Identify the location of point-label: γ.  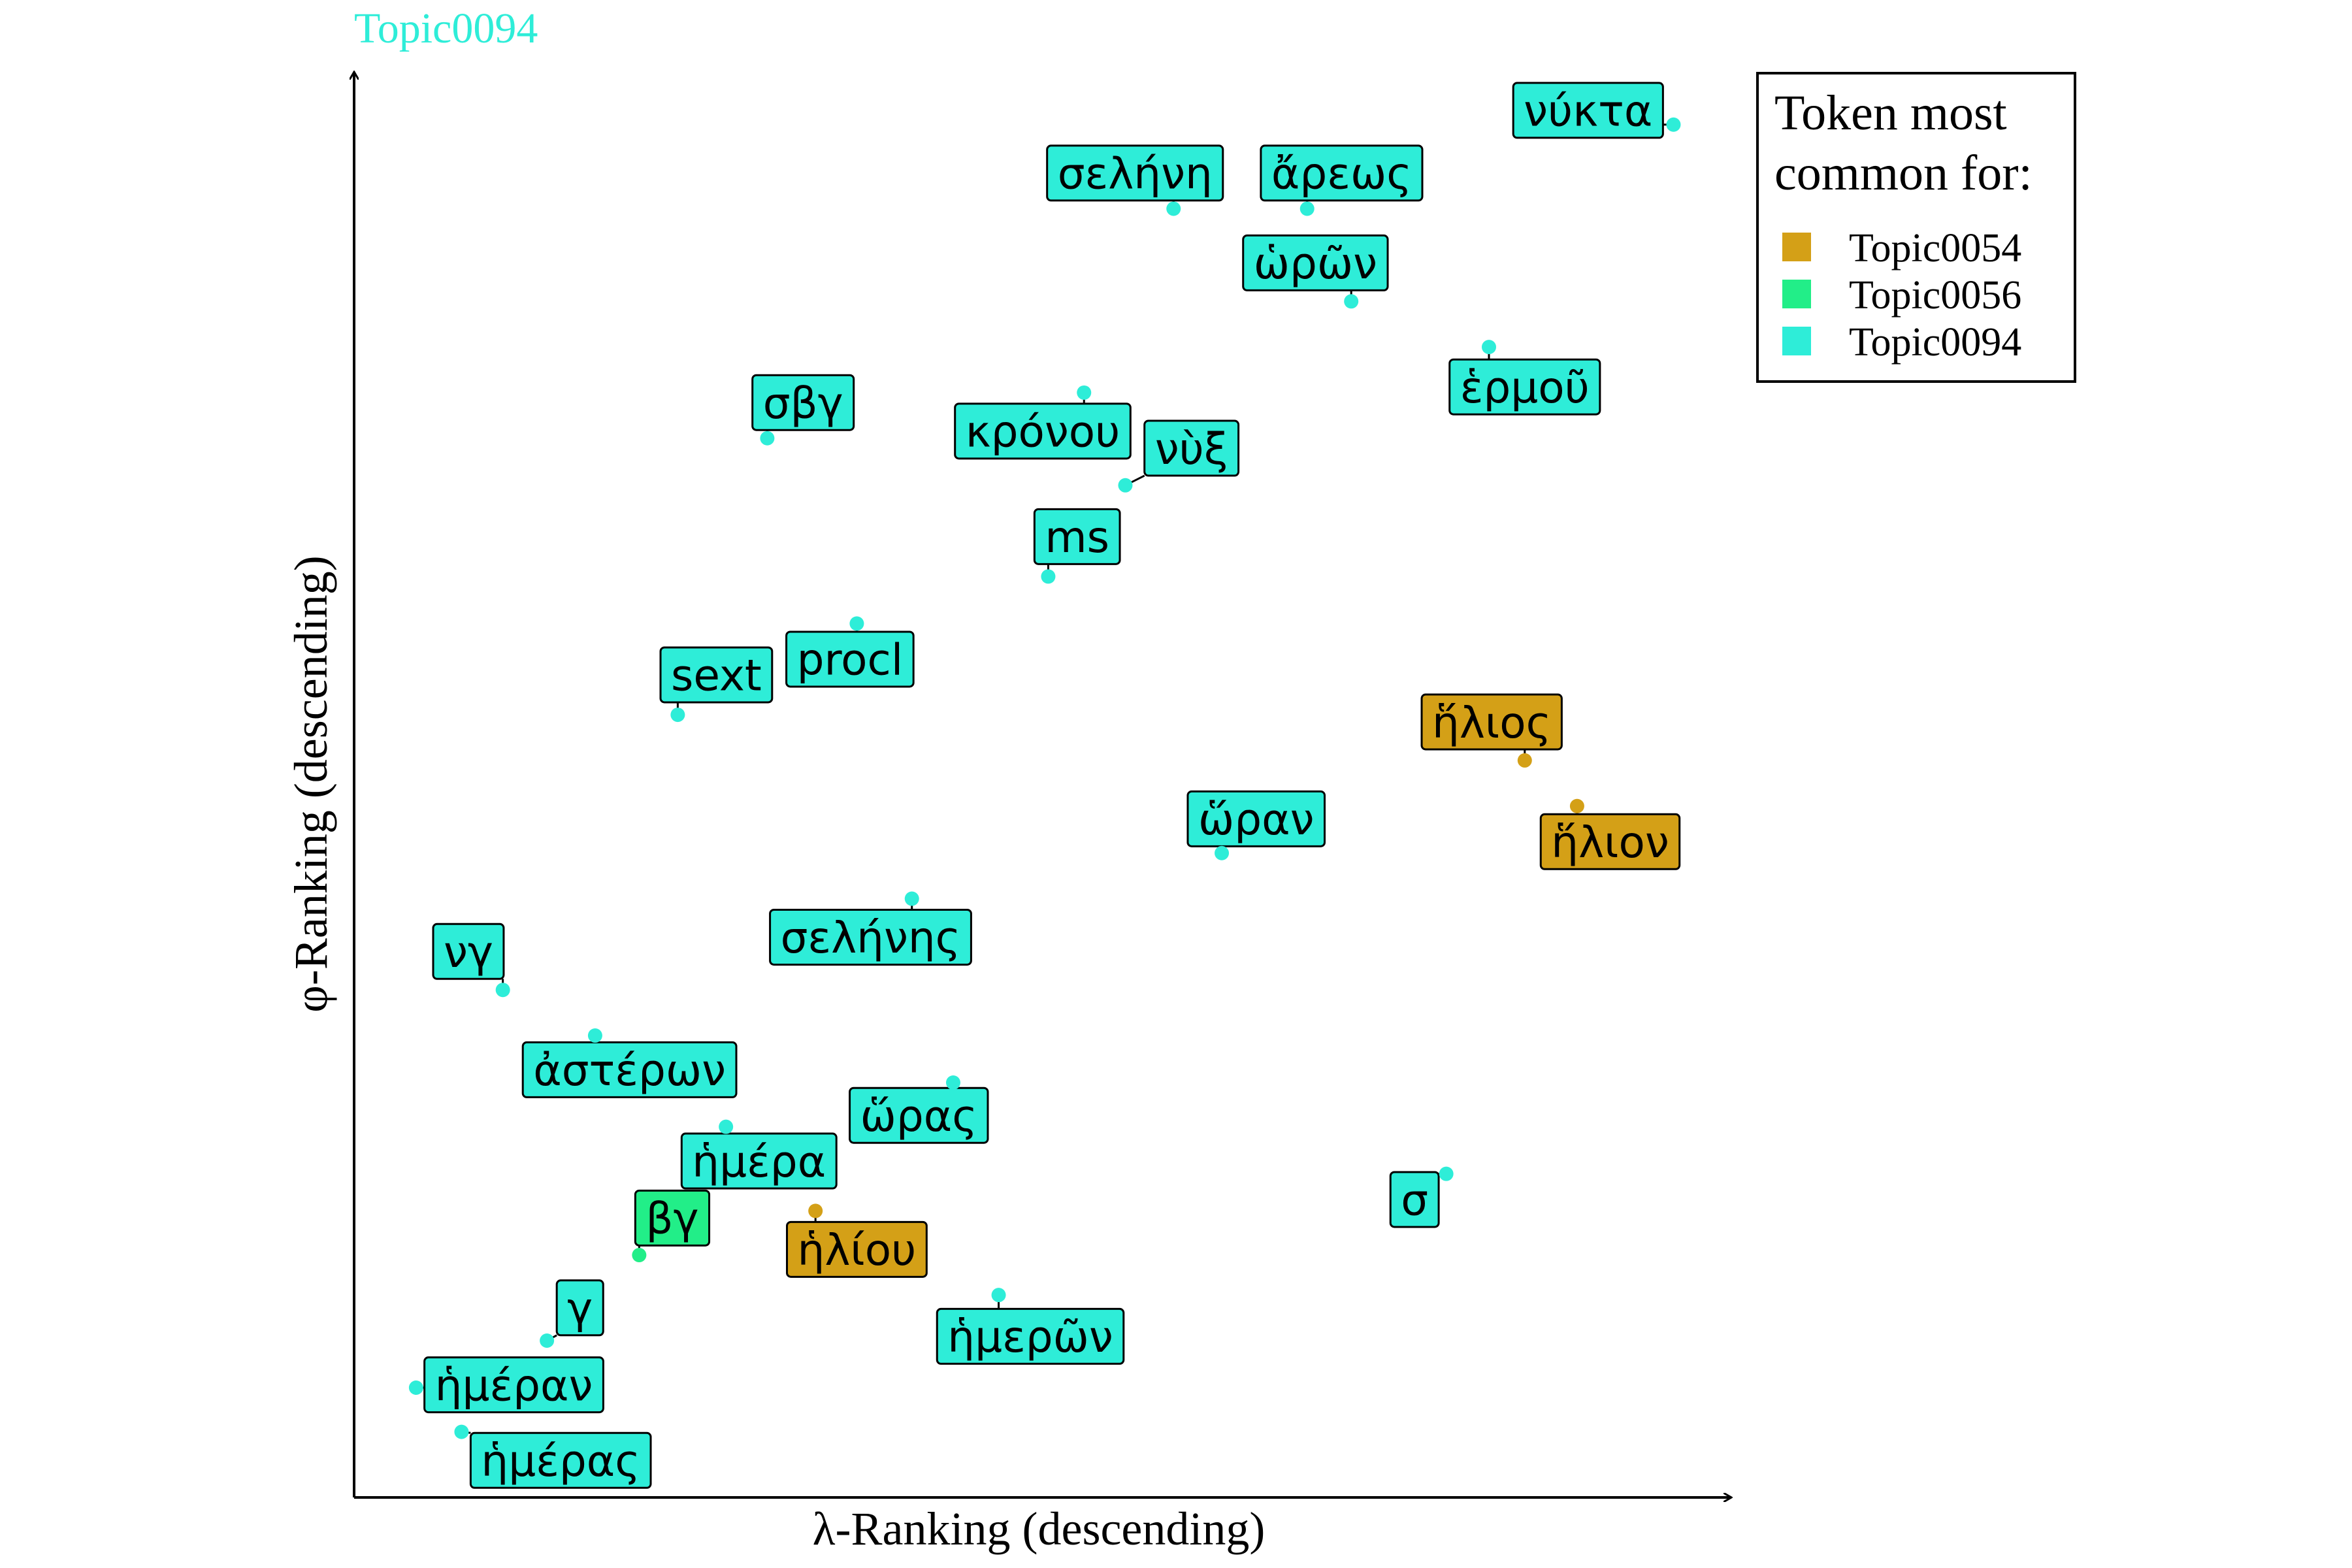
(580, 1309).